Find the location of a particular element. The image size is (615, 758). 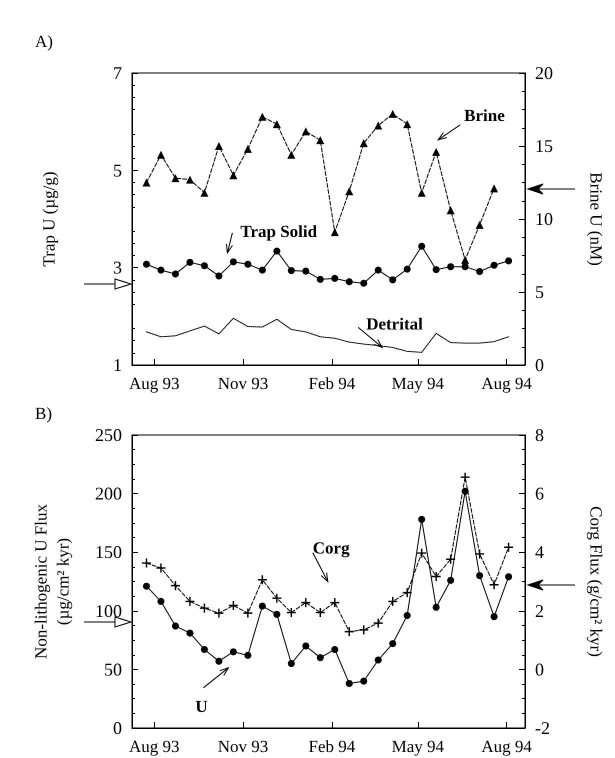

y2-tick-label: 6 is located at coordinates (539, 494).